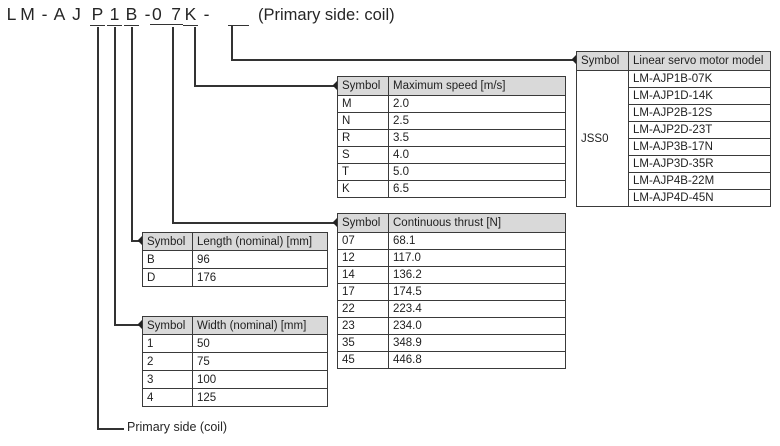 The width and height of the screenshot is (780, 446). I want to click on model-code-thrust-group: 0 7, so click(166, 14).